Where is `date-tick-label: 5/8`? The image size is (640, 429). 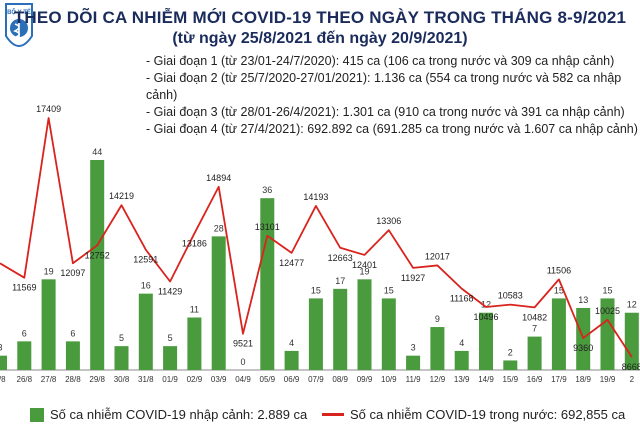
date-tick-label: 5/8 is located at coordinates (3, 379).